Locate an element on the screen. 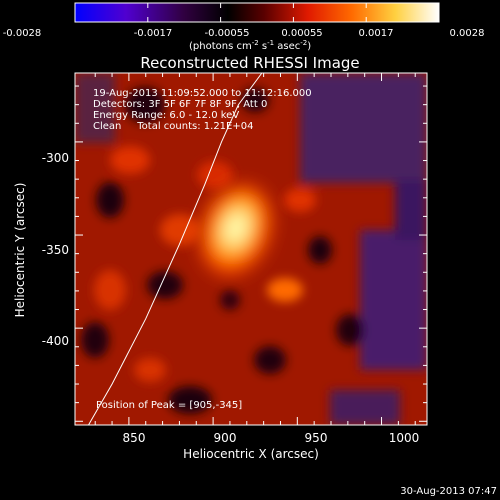  chart-title: Reconstructed RHESSI Image is located at coordinates (249, 63).